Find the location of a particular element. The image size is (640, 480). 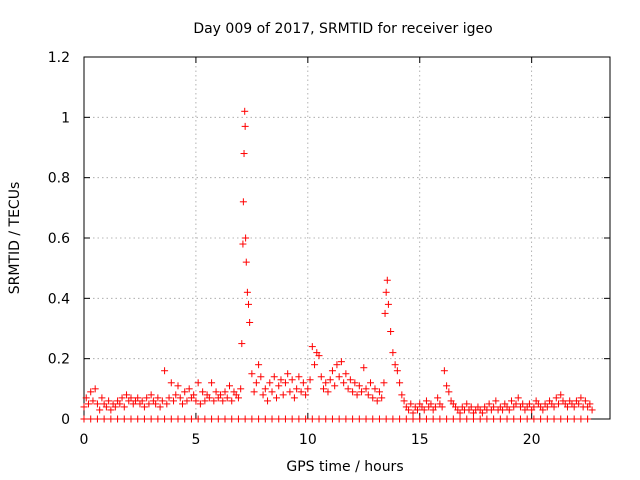

y-tick-label: 0.8 is located at coordinates (59, 179).